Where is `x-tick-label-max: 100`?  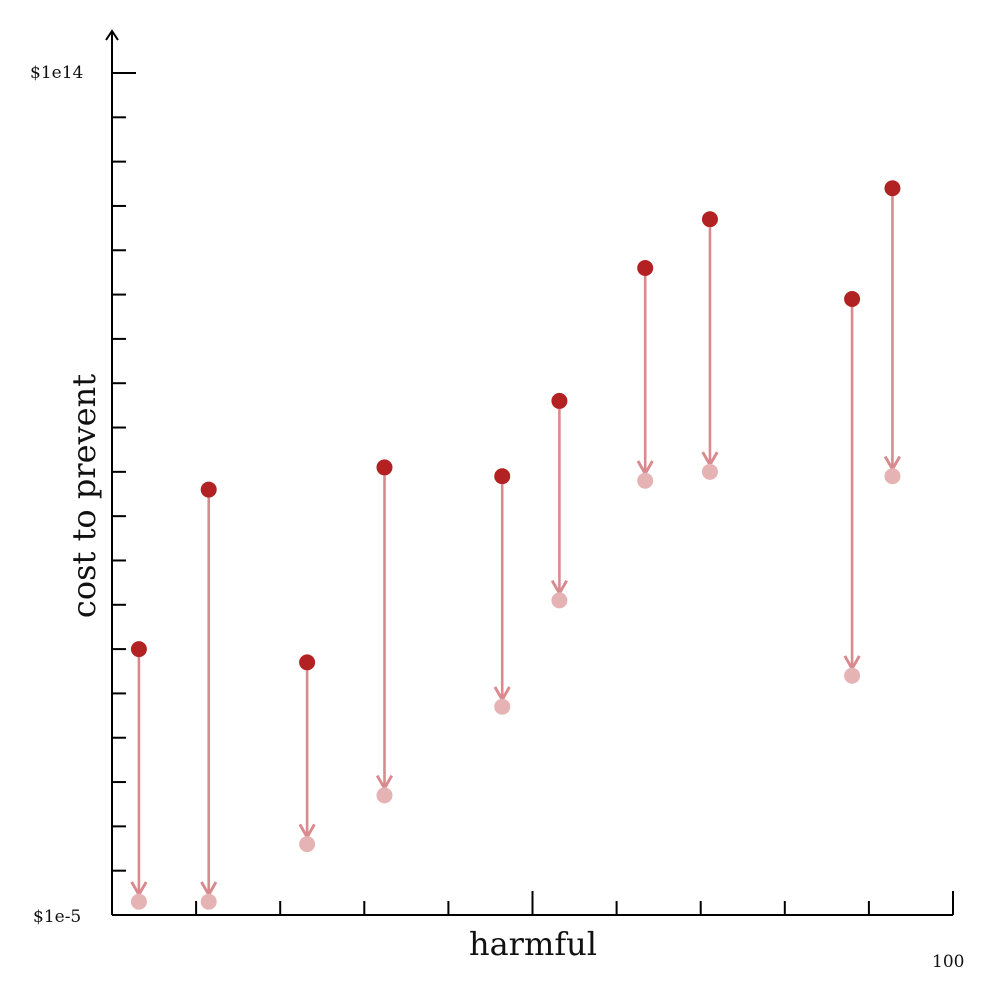 x-tick-label-max: 100 is located at coordinates (948, 962).